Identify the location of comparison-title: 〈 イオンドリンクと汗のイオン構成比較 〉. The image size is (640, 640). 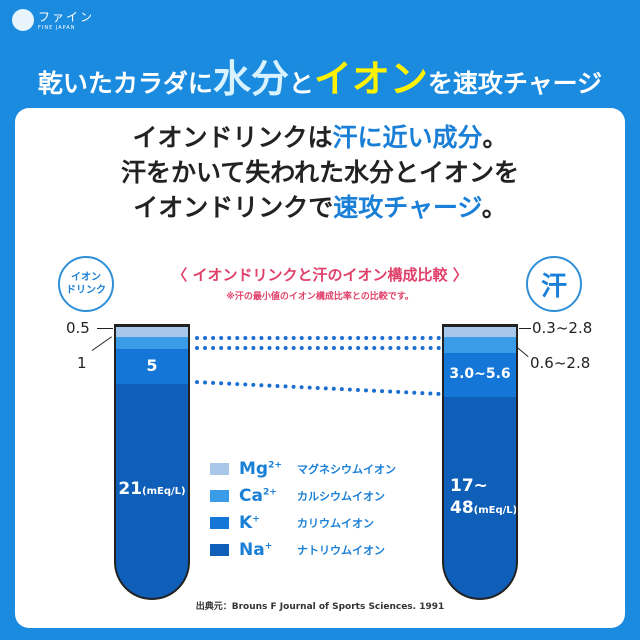
(320, 275).